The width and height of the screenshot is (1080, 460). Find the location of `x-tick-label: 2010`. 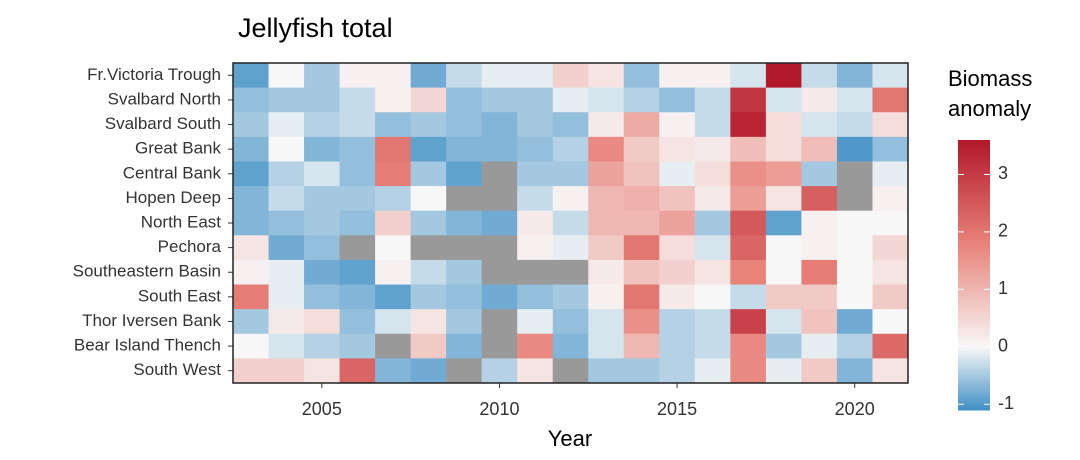

x-tick-label: 2010 is located at coordinates (499, 409).